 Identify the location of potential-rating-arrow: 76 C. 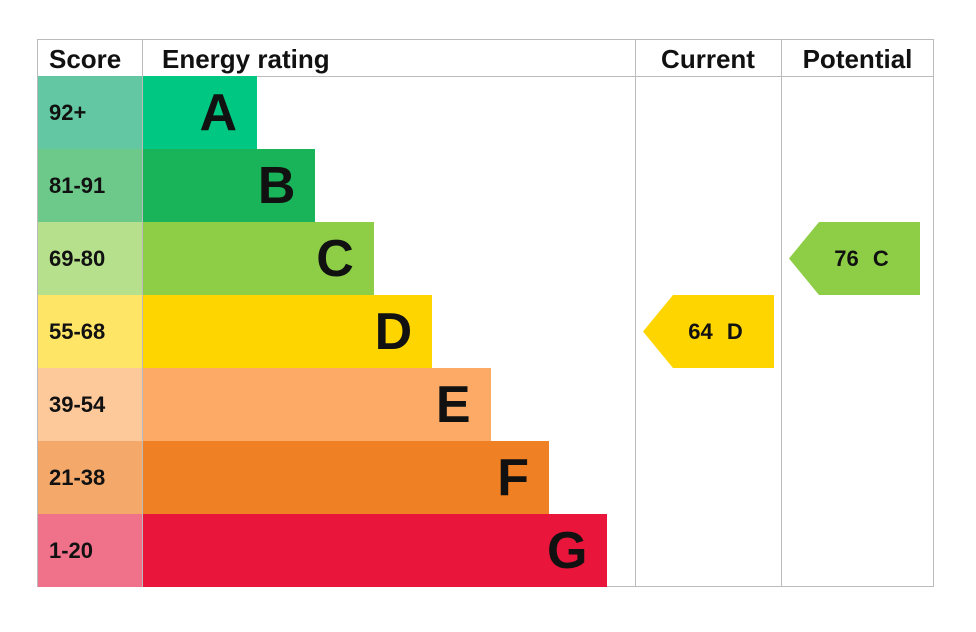
(854, 258).